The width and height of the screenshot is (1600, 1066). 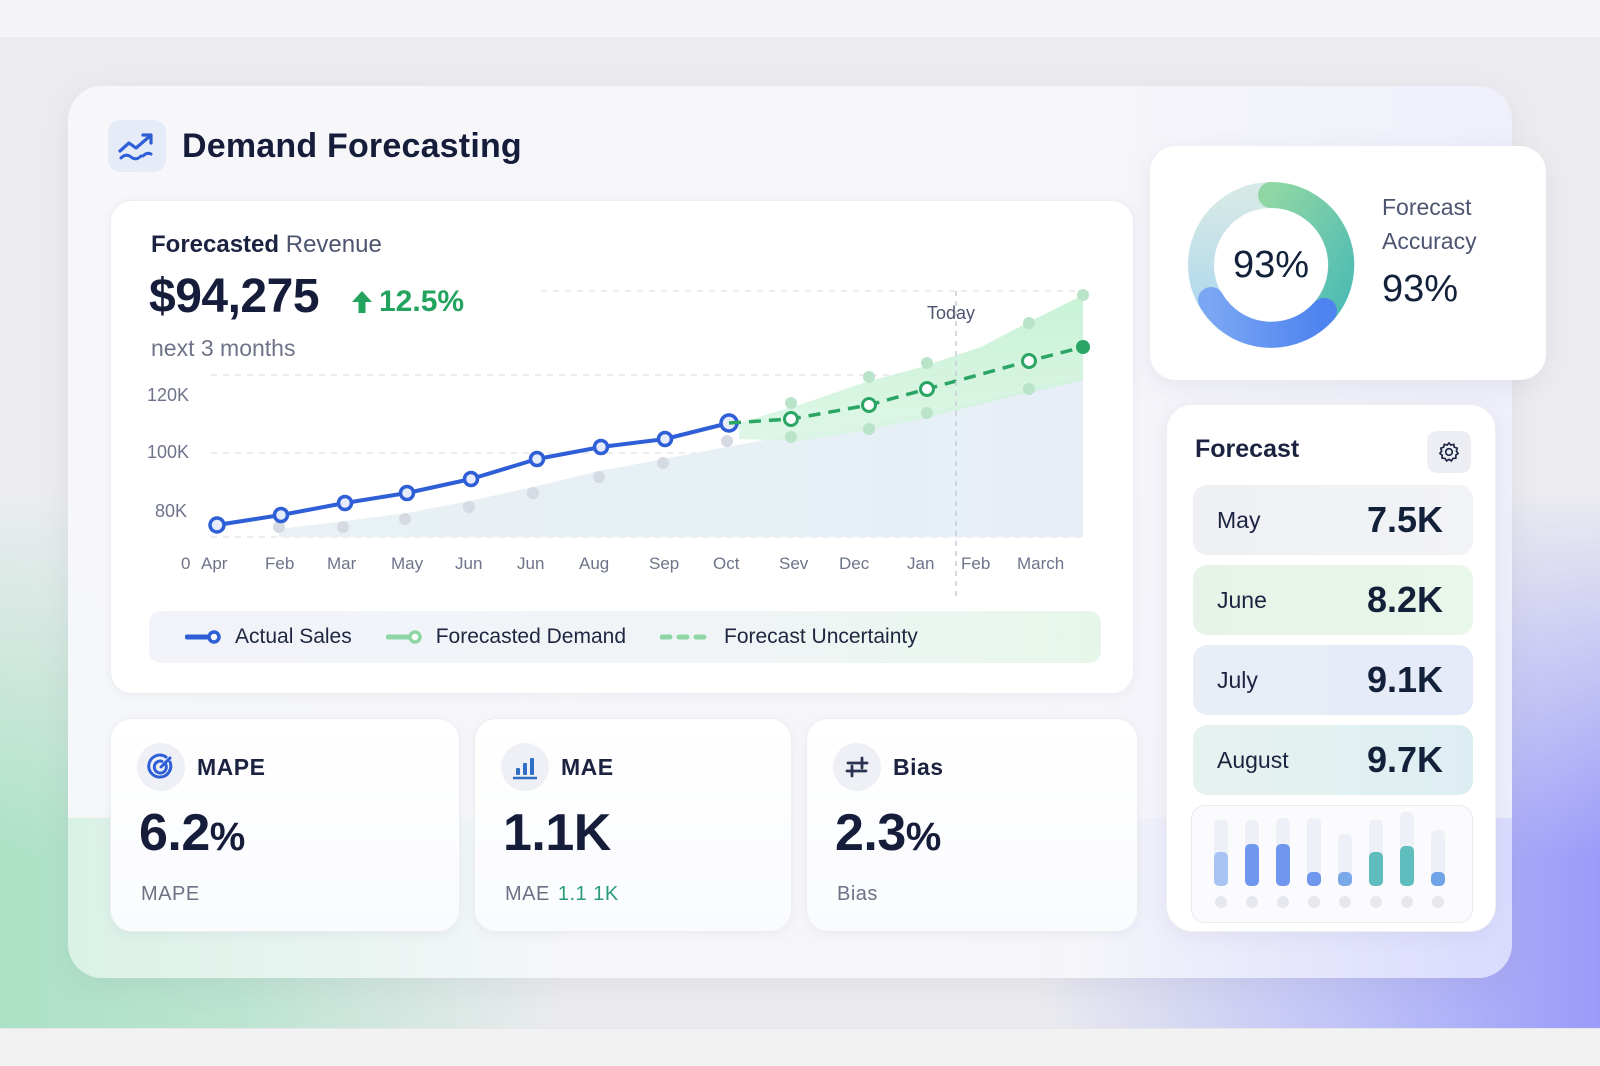 I want to click on revenue-value: $94,275, so click(x=234, y=296).